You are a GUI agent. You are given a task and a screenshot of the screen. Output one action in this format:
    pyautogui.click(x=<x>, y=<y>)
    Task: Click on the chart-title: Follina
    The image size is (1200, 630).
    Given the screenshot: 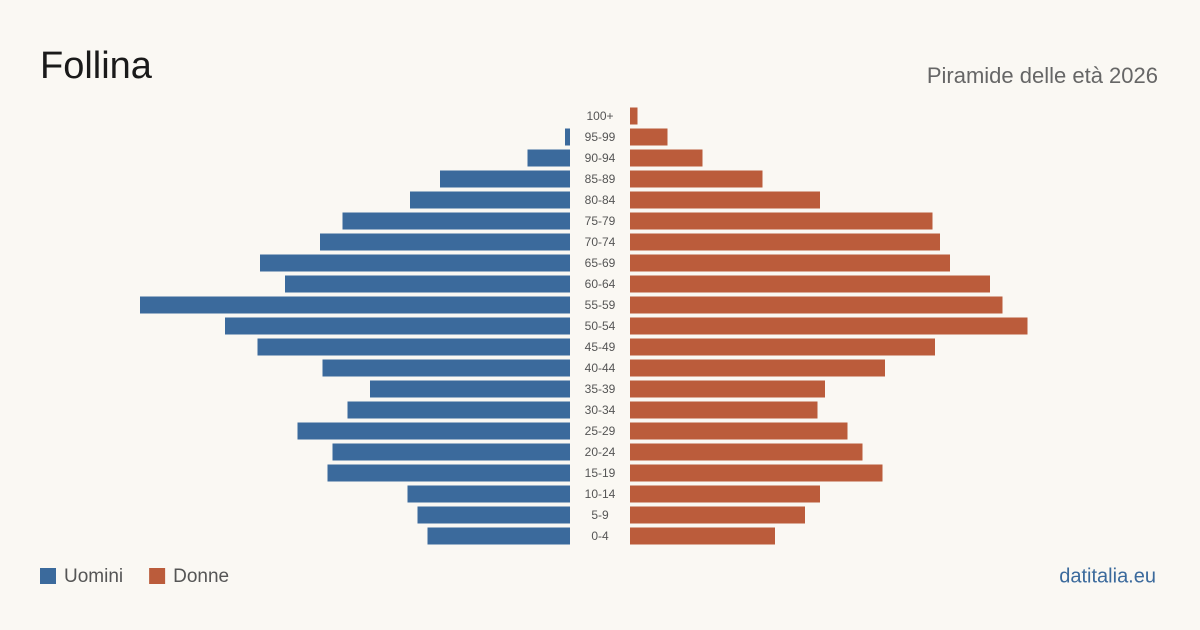 What is the action you would take?
    pyautogui.click(x=96, y=66)
    